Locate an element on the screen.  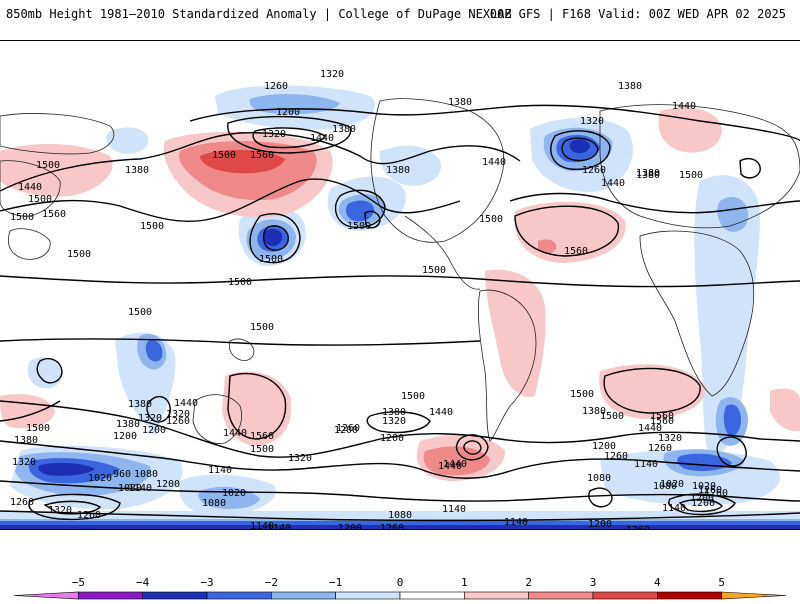
colorbar-ticks: −5 −4 −3 −2 −1 0 1 2 3 4 5 is located at coordinates (398, 582).